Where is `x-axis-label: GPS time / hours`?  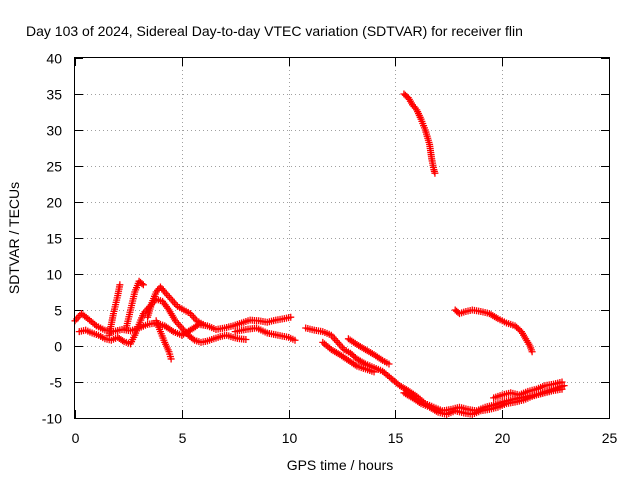 x-axis-label: GPS time / hours is located at coordinates (340, 465).